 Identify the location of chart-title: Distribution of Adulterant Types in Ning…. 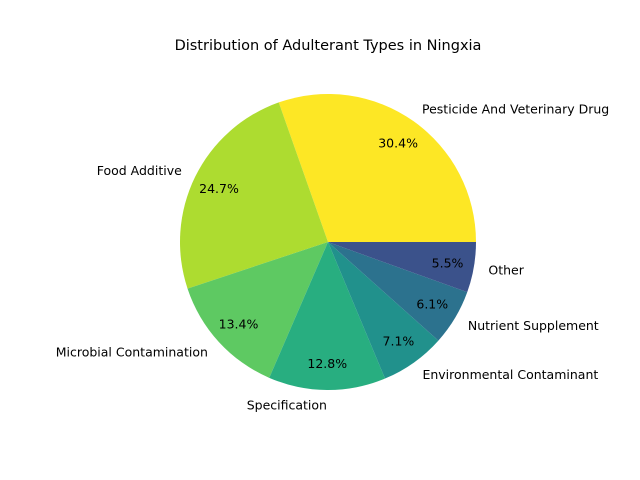
(328, 46).